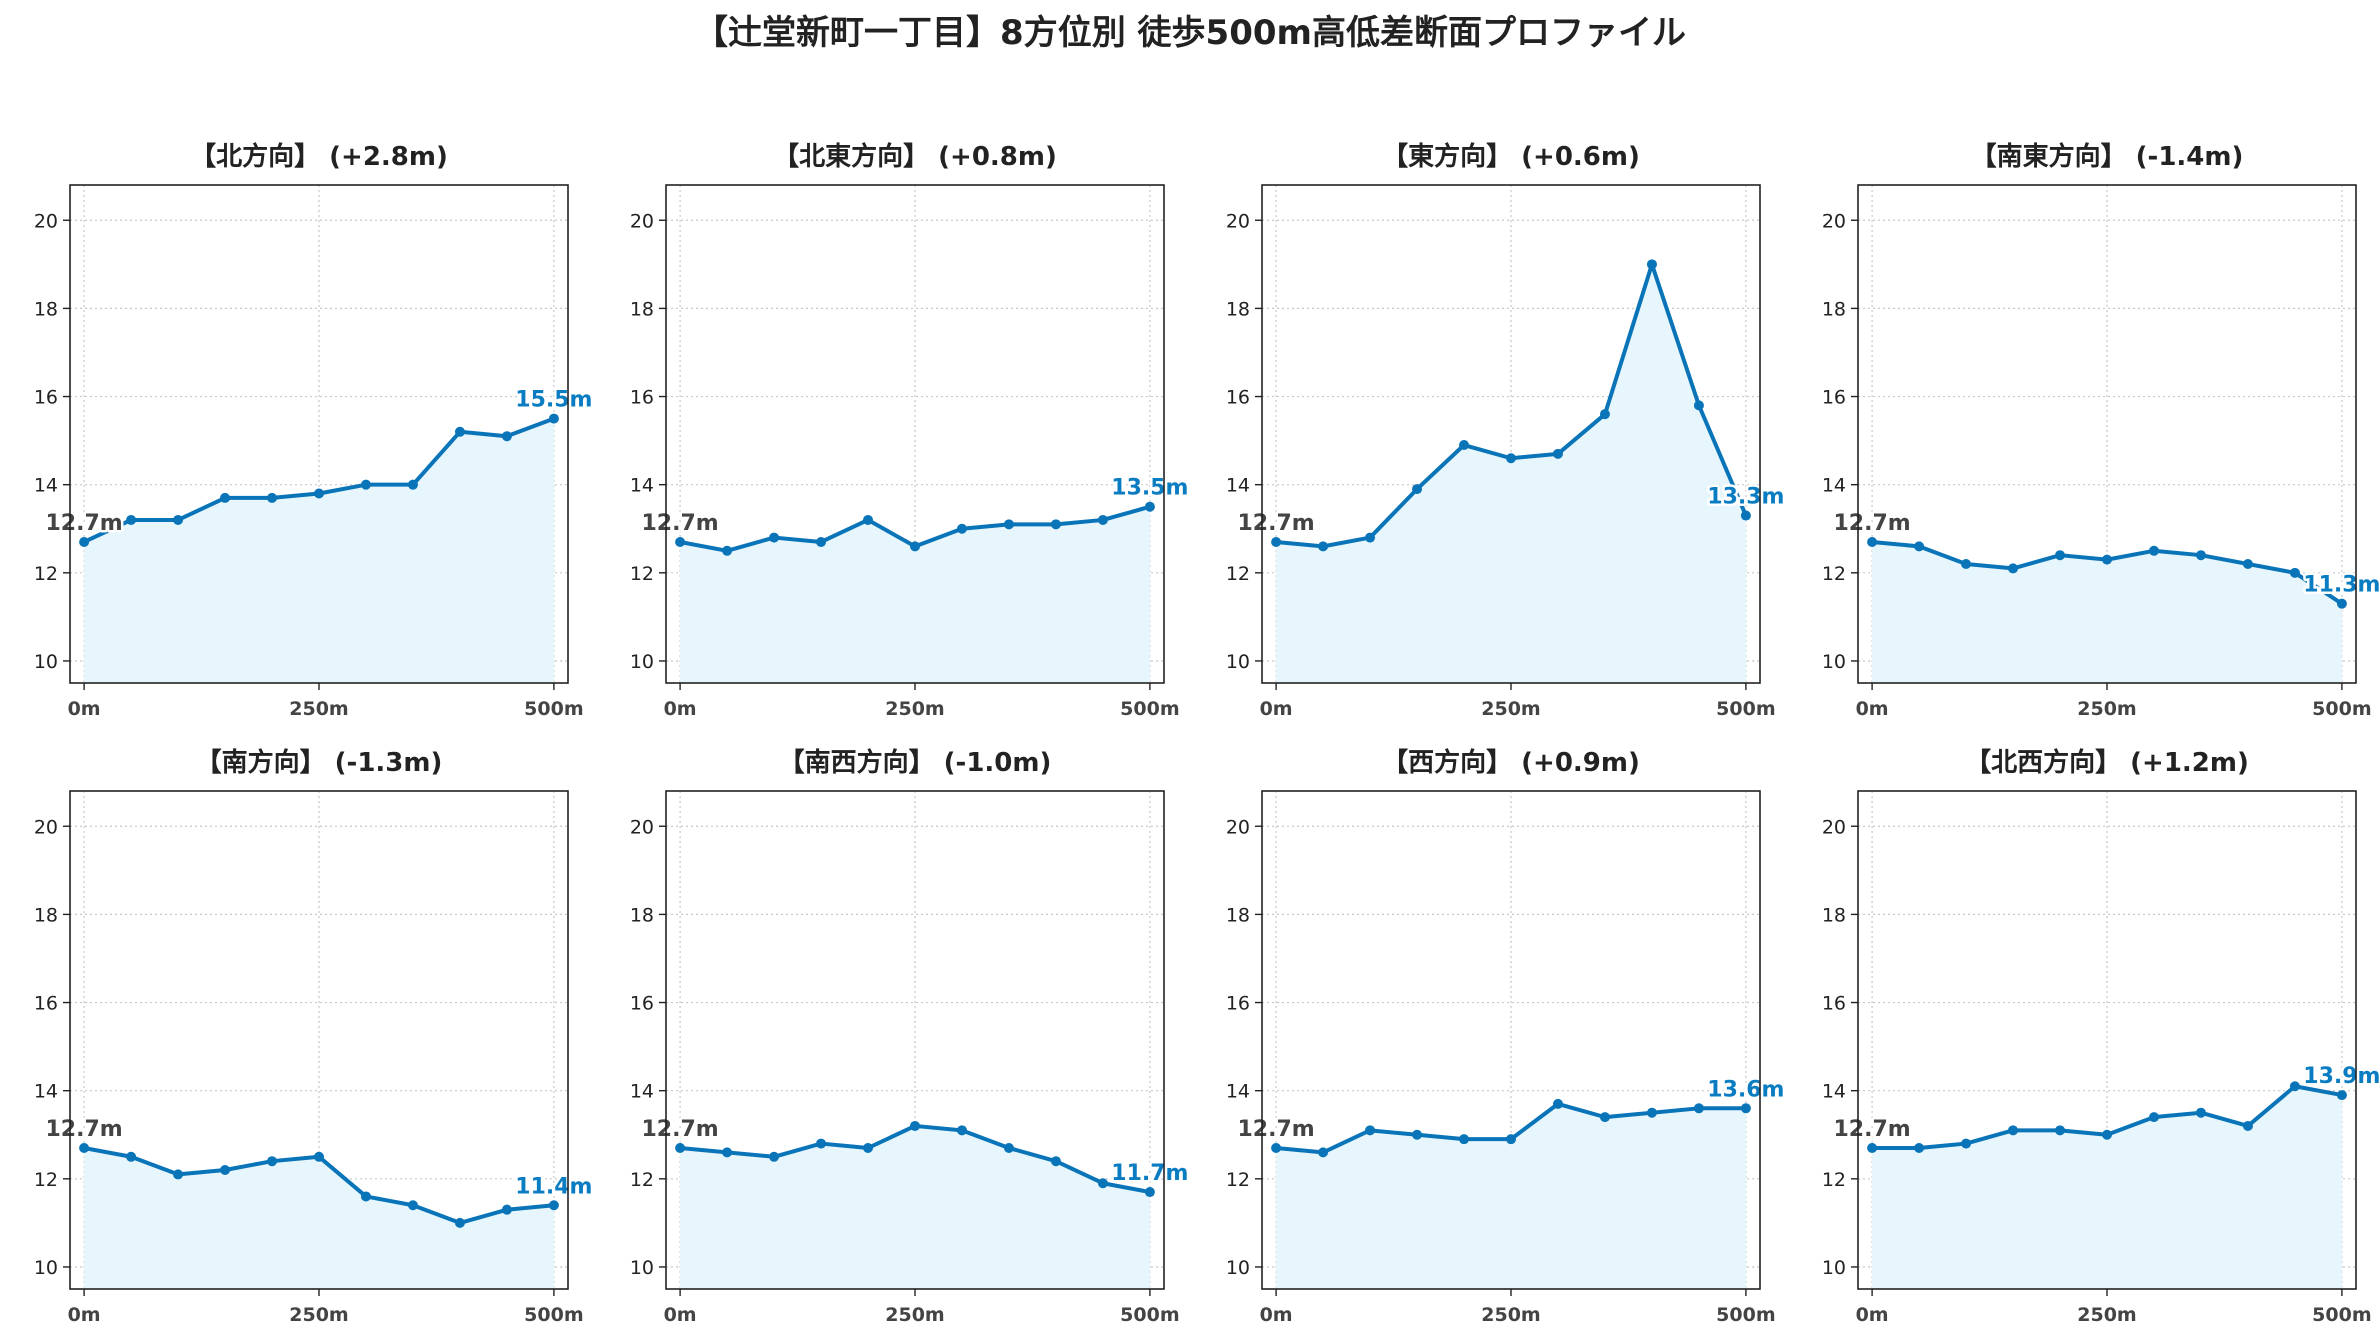  What do you see at coordinates (1745, 1089) in the screenshot?
I see `end-label: 13.6m` at bounding box center [1745, 1089].